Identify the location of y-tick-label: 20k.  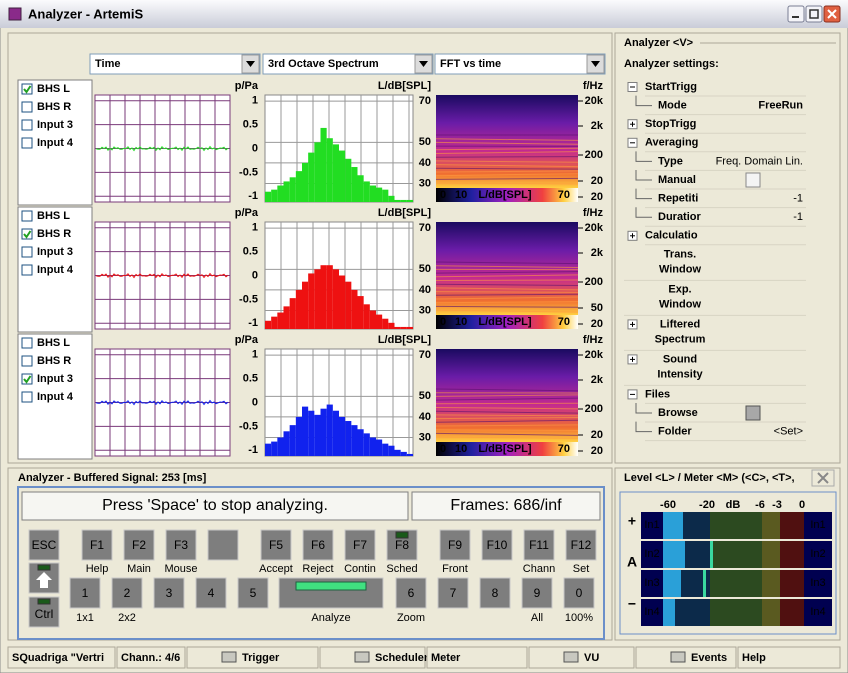
(594, 228).